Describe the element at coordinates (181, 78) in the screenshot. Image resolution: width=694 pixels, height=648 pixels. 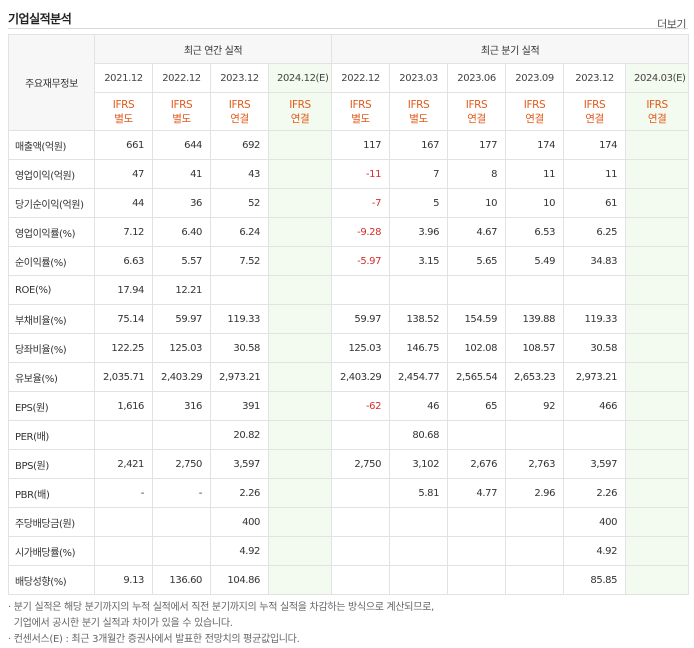
I see `period-header: 2022.12` at that location.